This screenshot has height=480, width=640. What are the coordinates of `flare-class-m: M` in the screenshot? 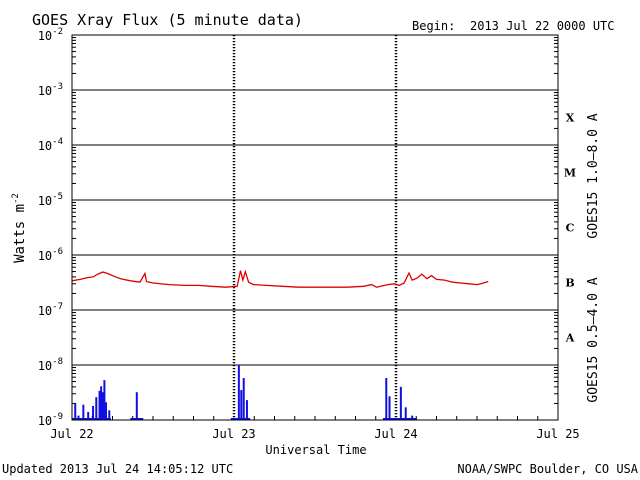 It's located at (570, 173).